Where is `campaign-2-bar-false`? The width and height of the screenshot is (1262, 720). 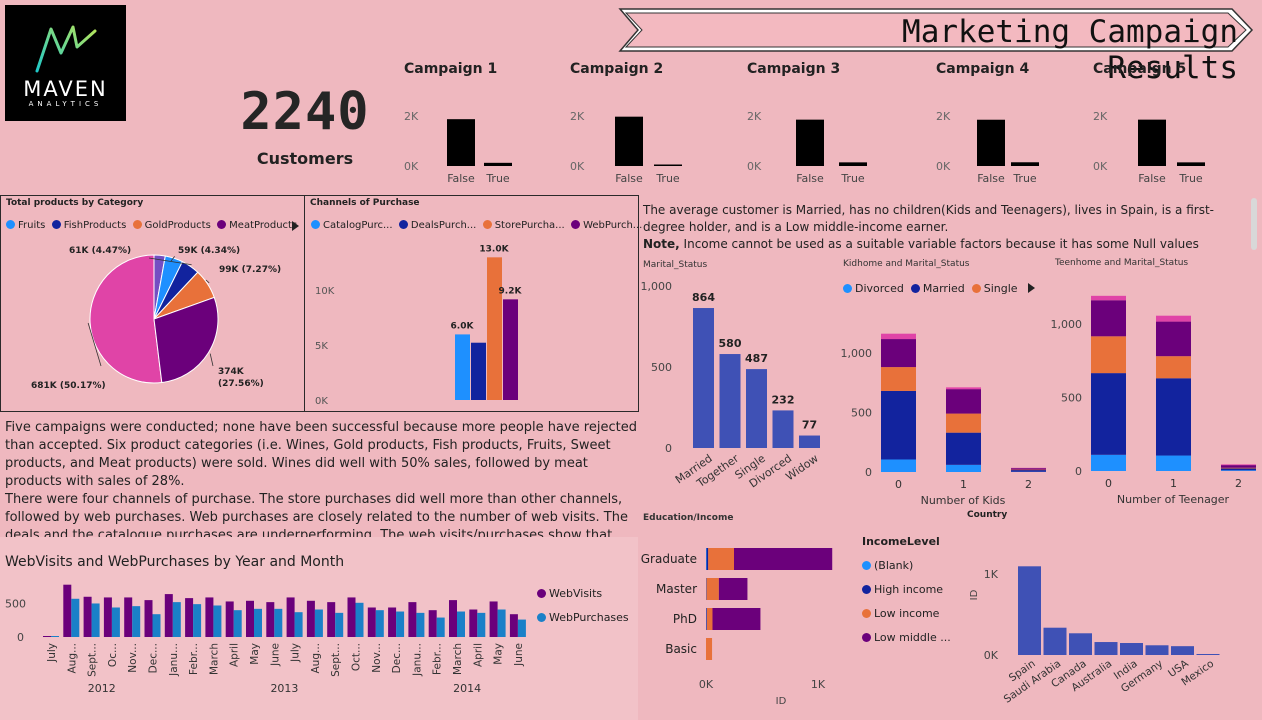 campaign-2-bar-false is located at coordinates (629, 141).